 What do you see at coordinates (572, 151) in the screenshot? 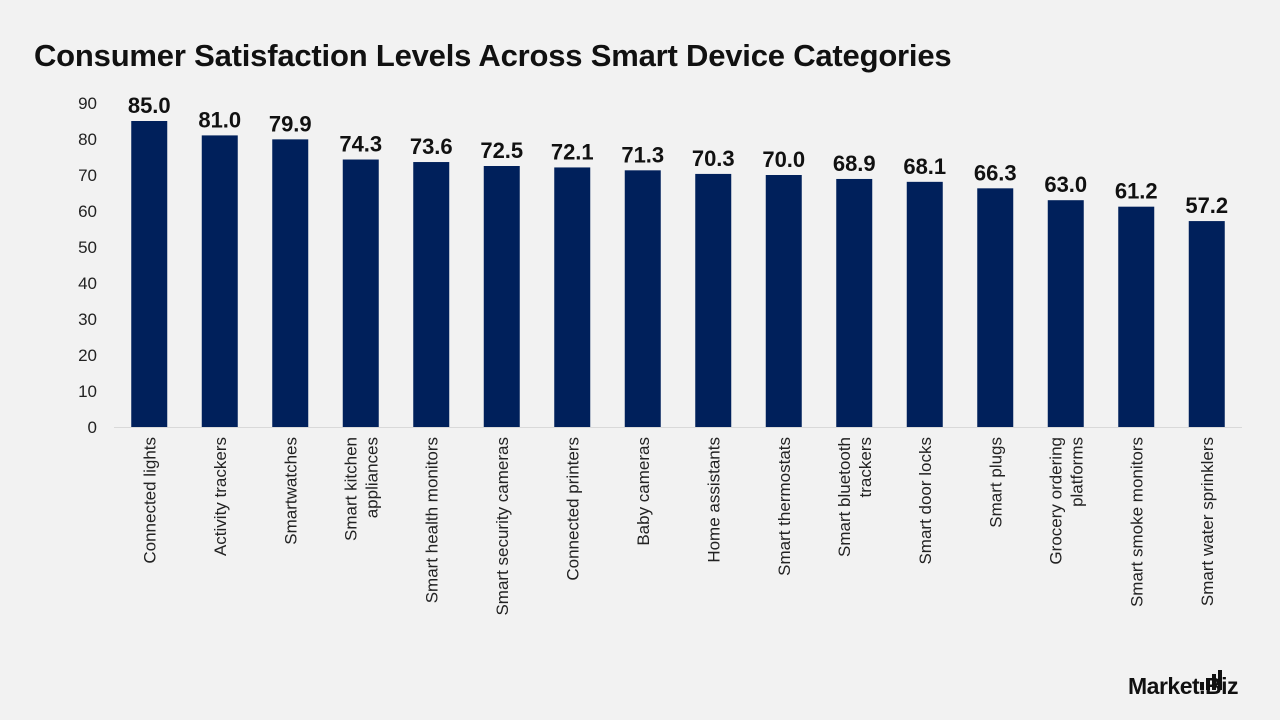
I see `data-label: 72.1` at bounding box center [572, 151].